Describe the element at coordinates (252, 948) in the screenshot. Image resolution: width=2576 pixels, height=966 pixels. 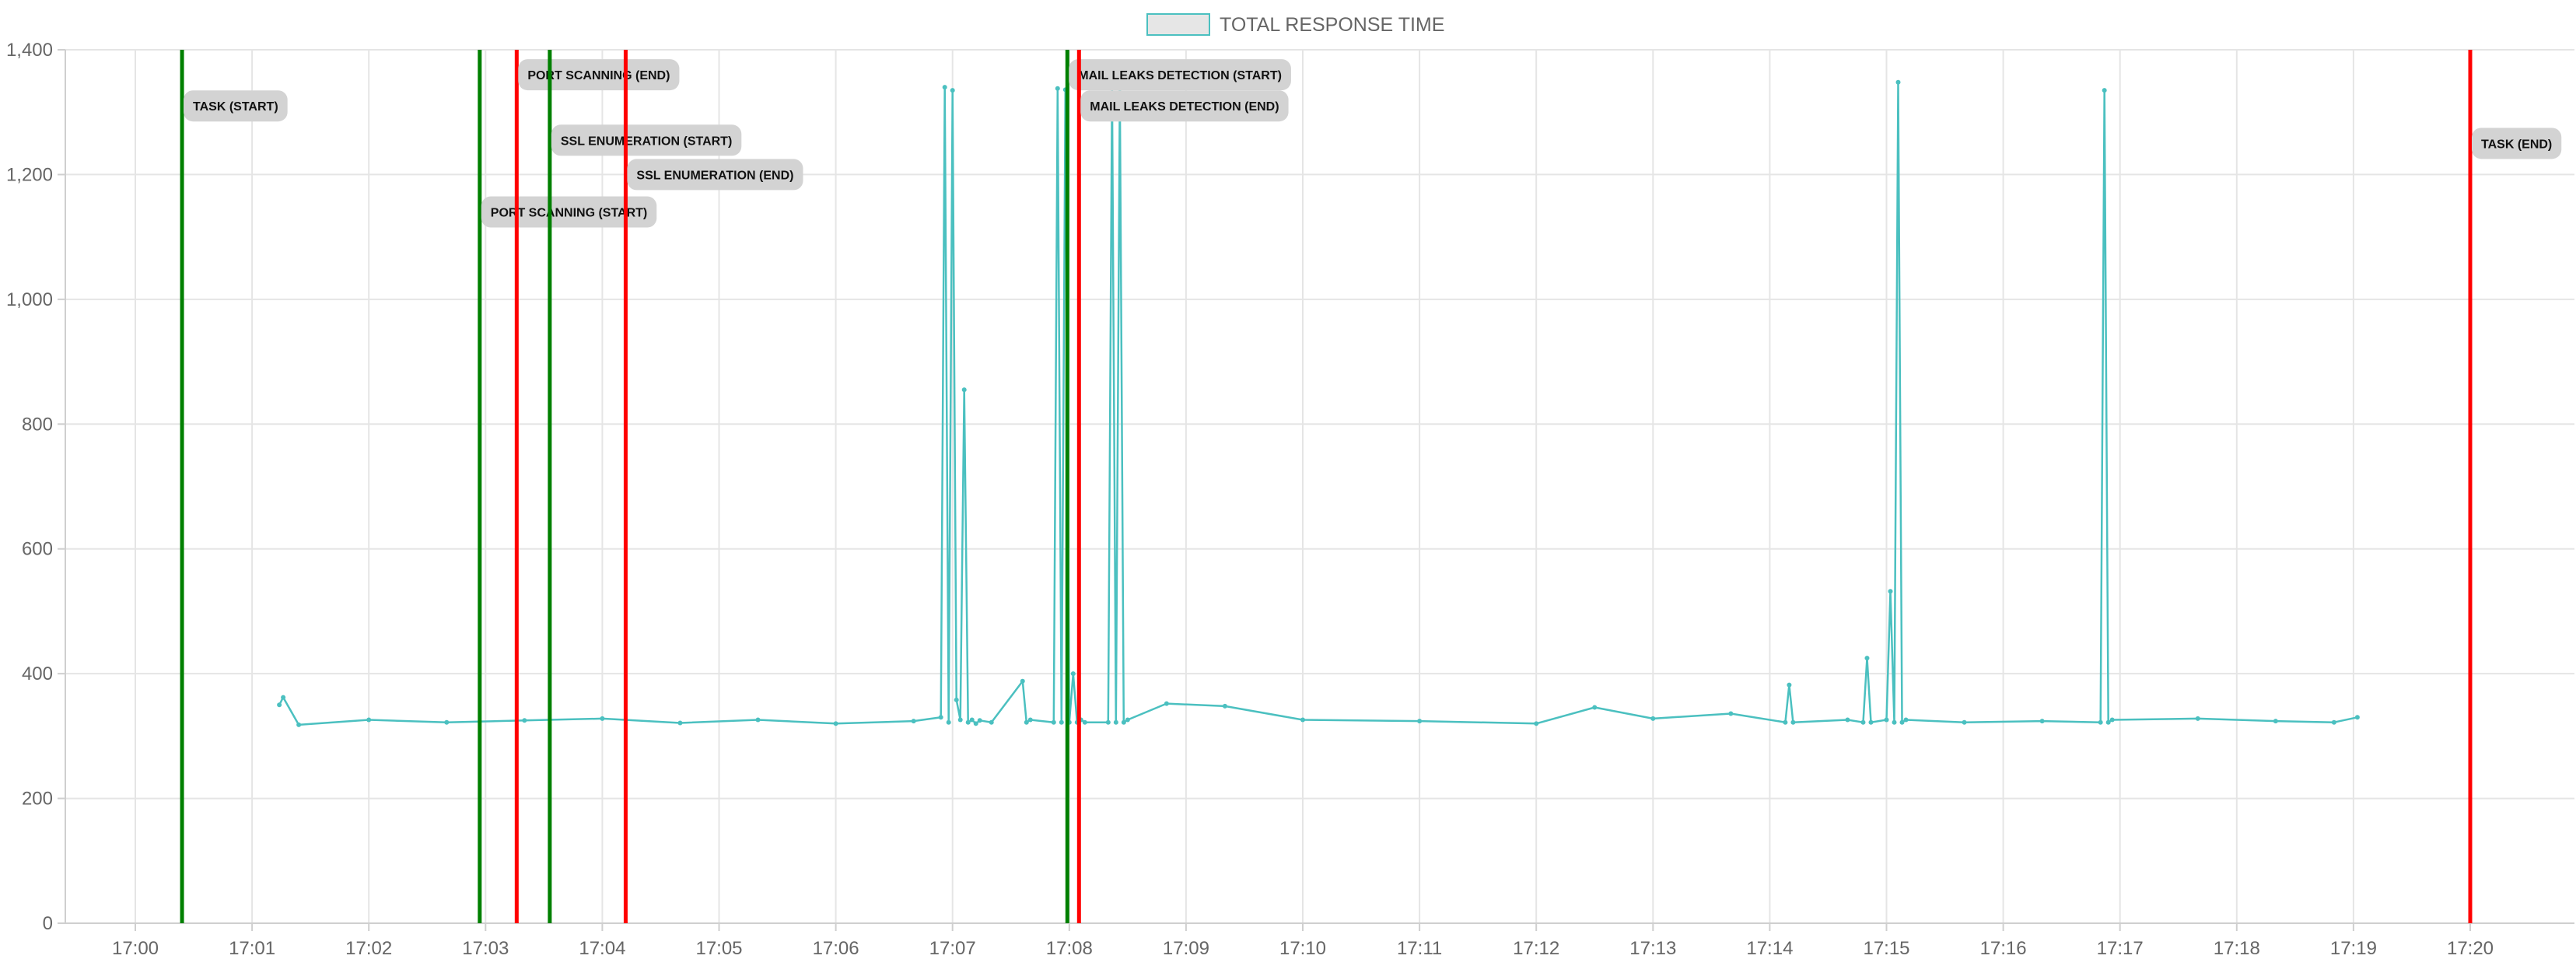
I see `x-tick-label: 17:01` at that location.